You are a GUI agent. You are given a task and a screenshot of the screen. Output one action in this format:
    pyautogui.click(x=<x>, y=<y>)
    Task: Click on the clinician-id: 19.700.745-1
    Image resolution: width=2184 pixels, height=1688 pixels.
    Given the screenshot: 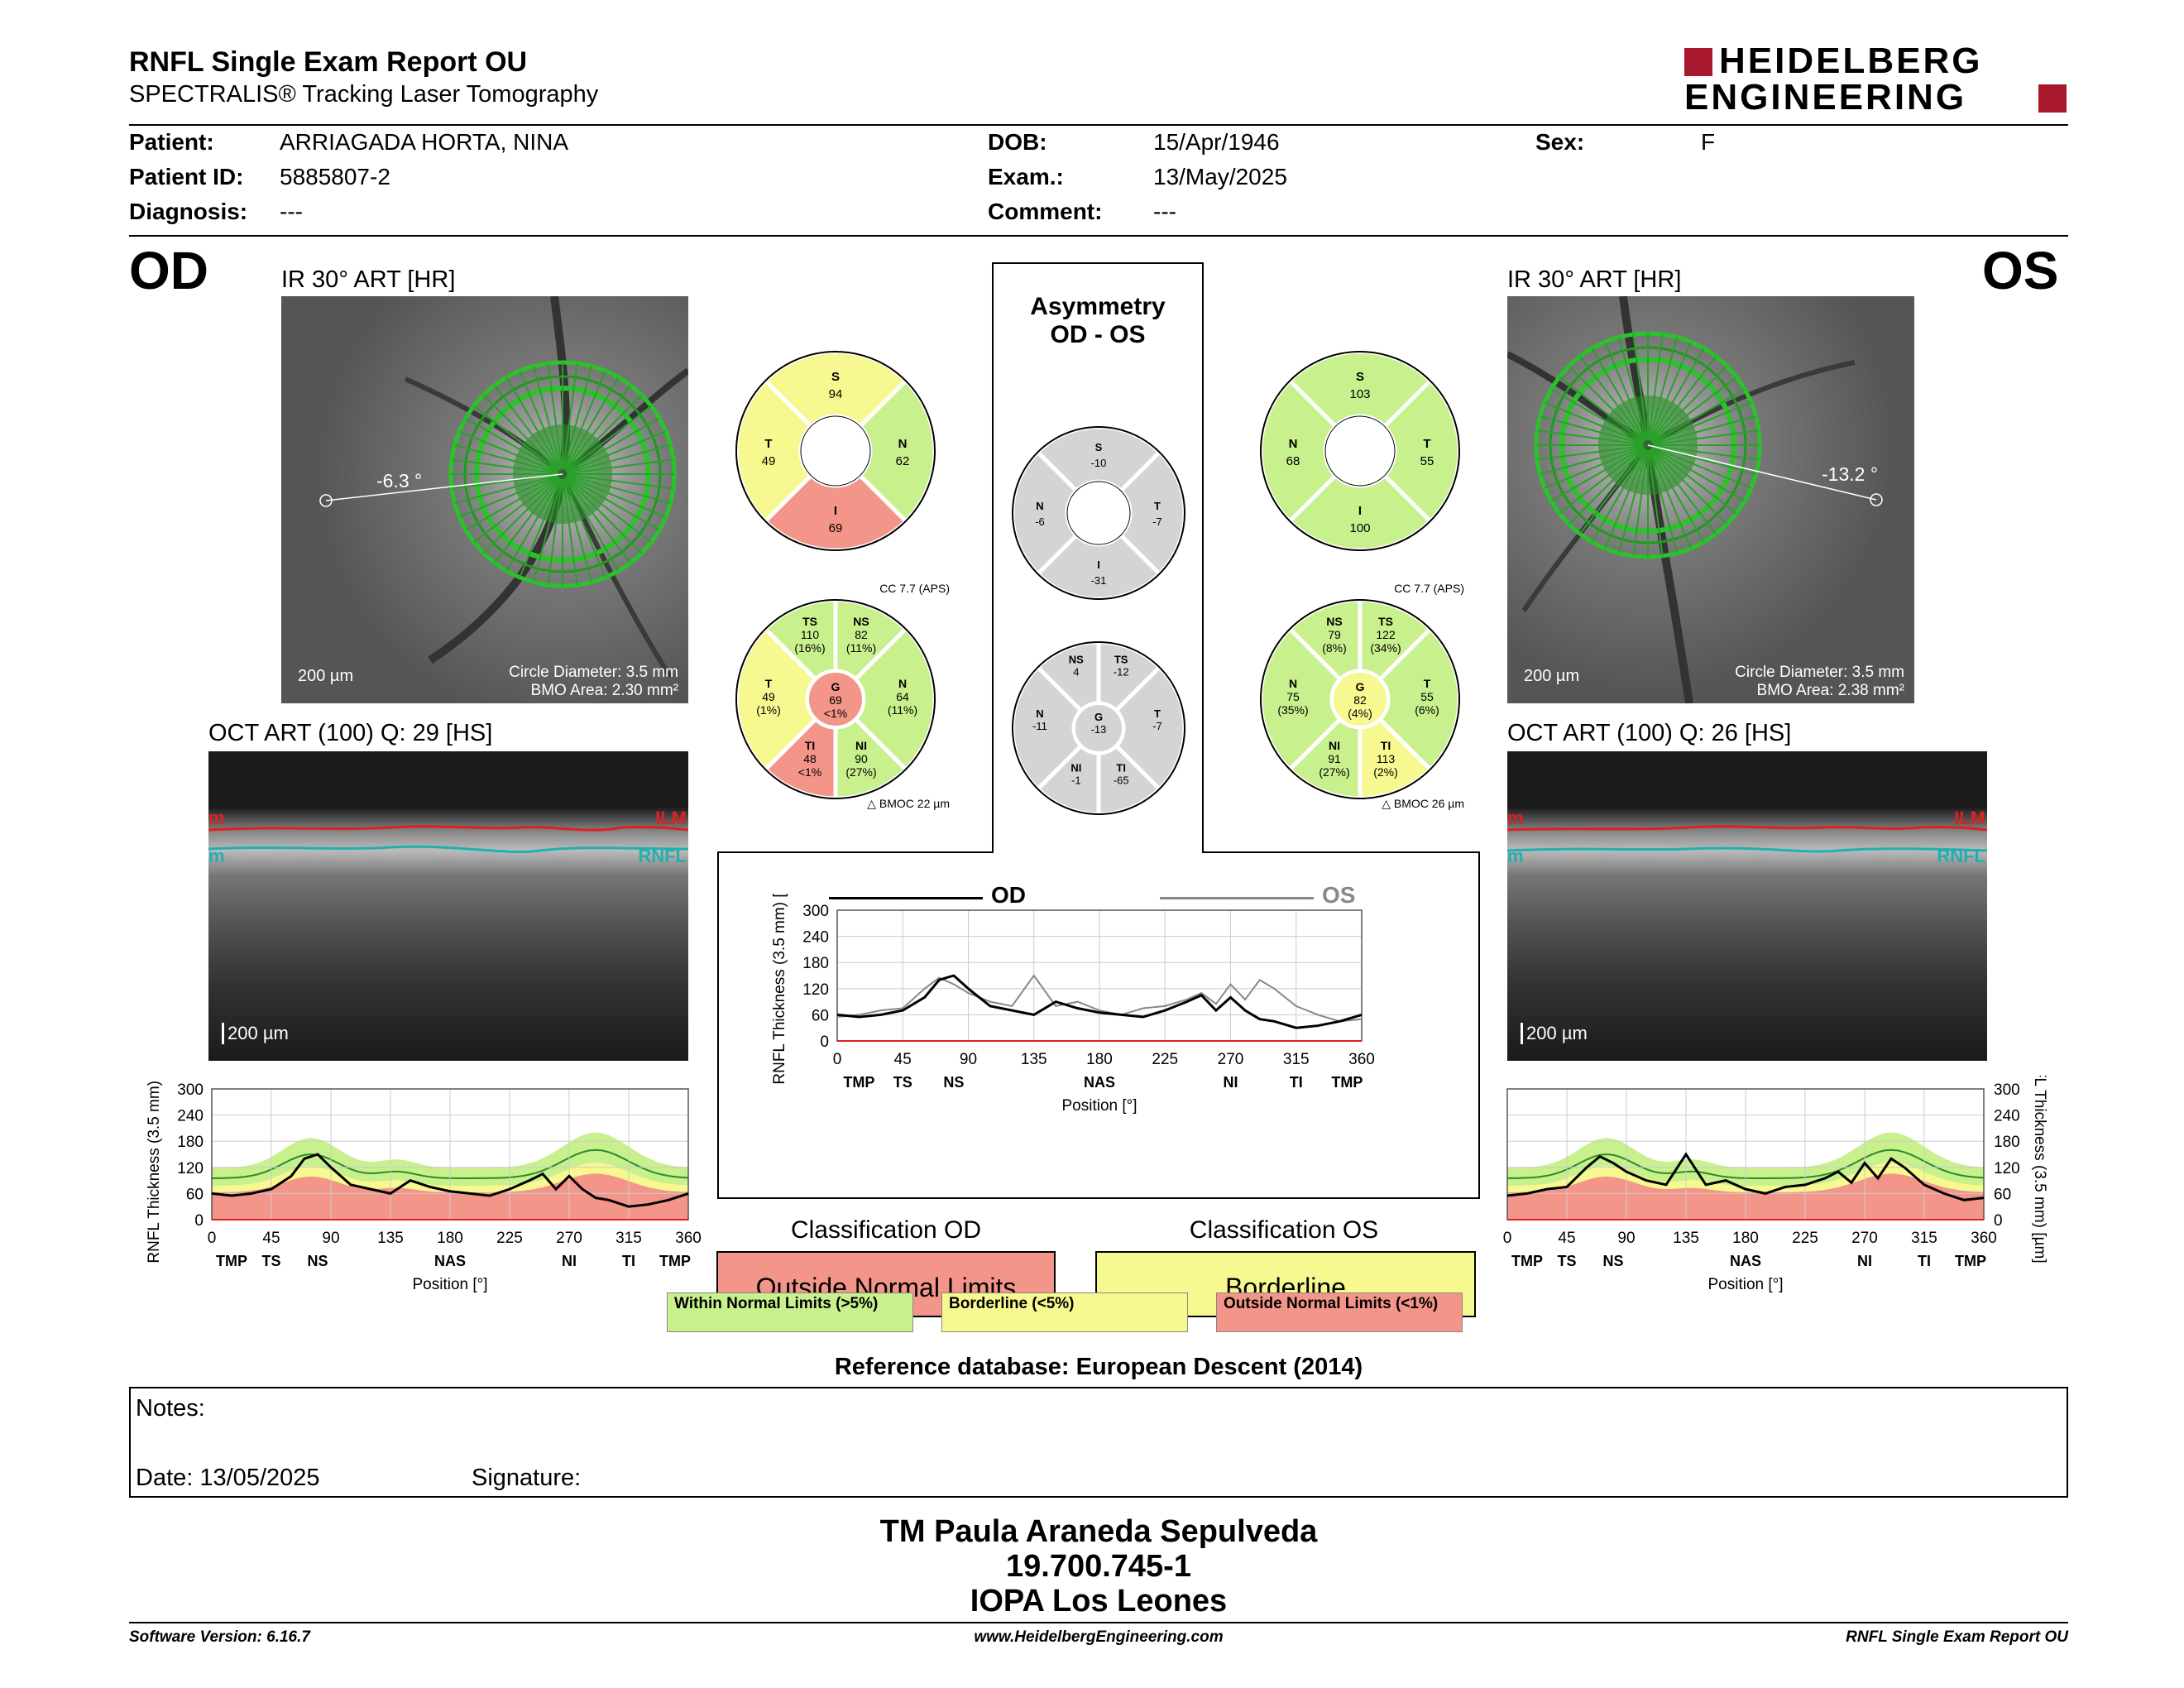 What is the action you would take?
    pyautogui.click(x=1098, y=1566)
    